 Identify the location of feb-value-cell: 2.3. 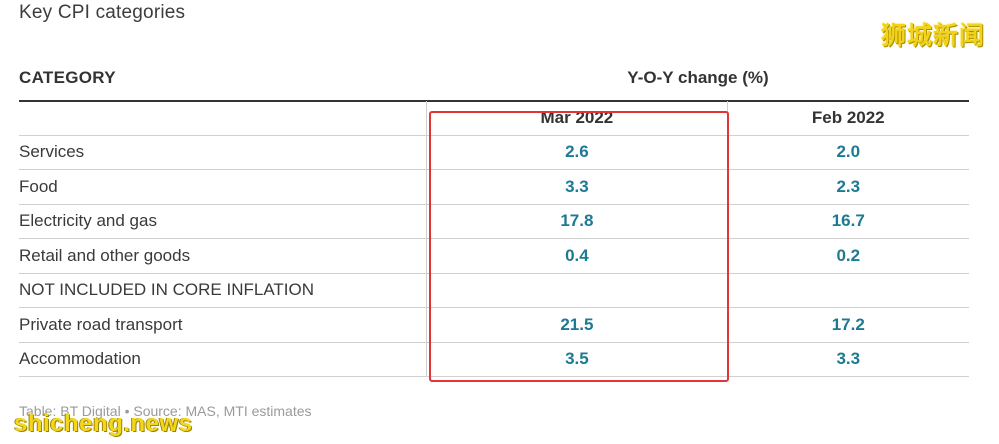
(847, 187).